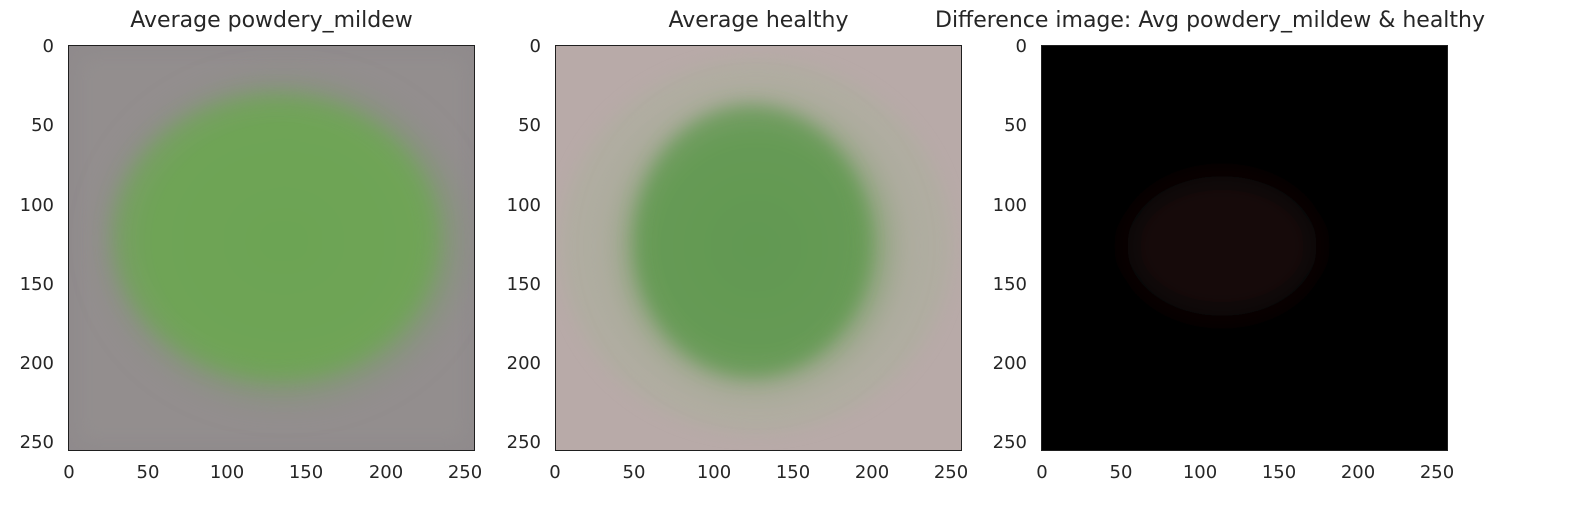  Describe the element at coordinates (872, 472) in the screenshot. I see `p2-xtick-200: 200` at that location.